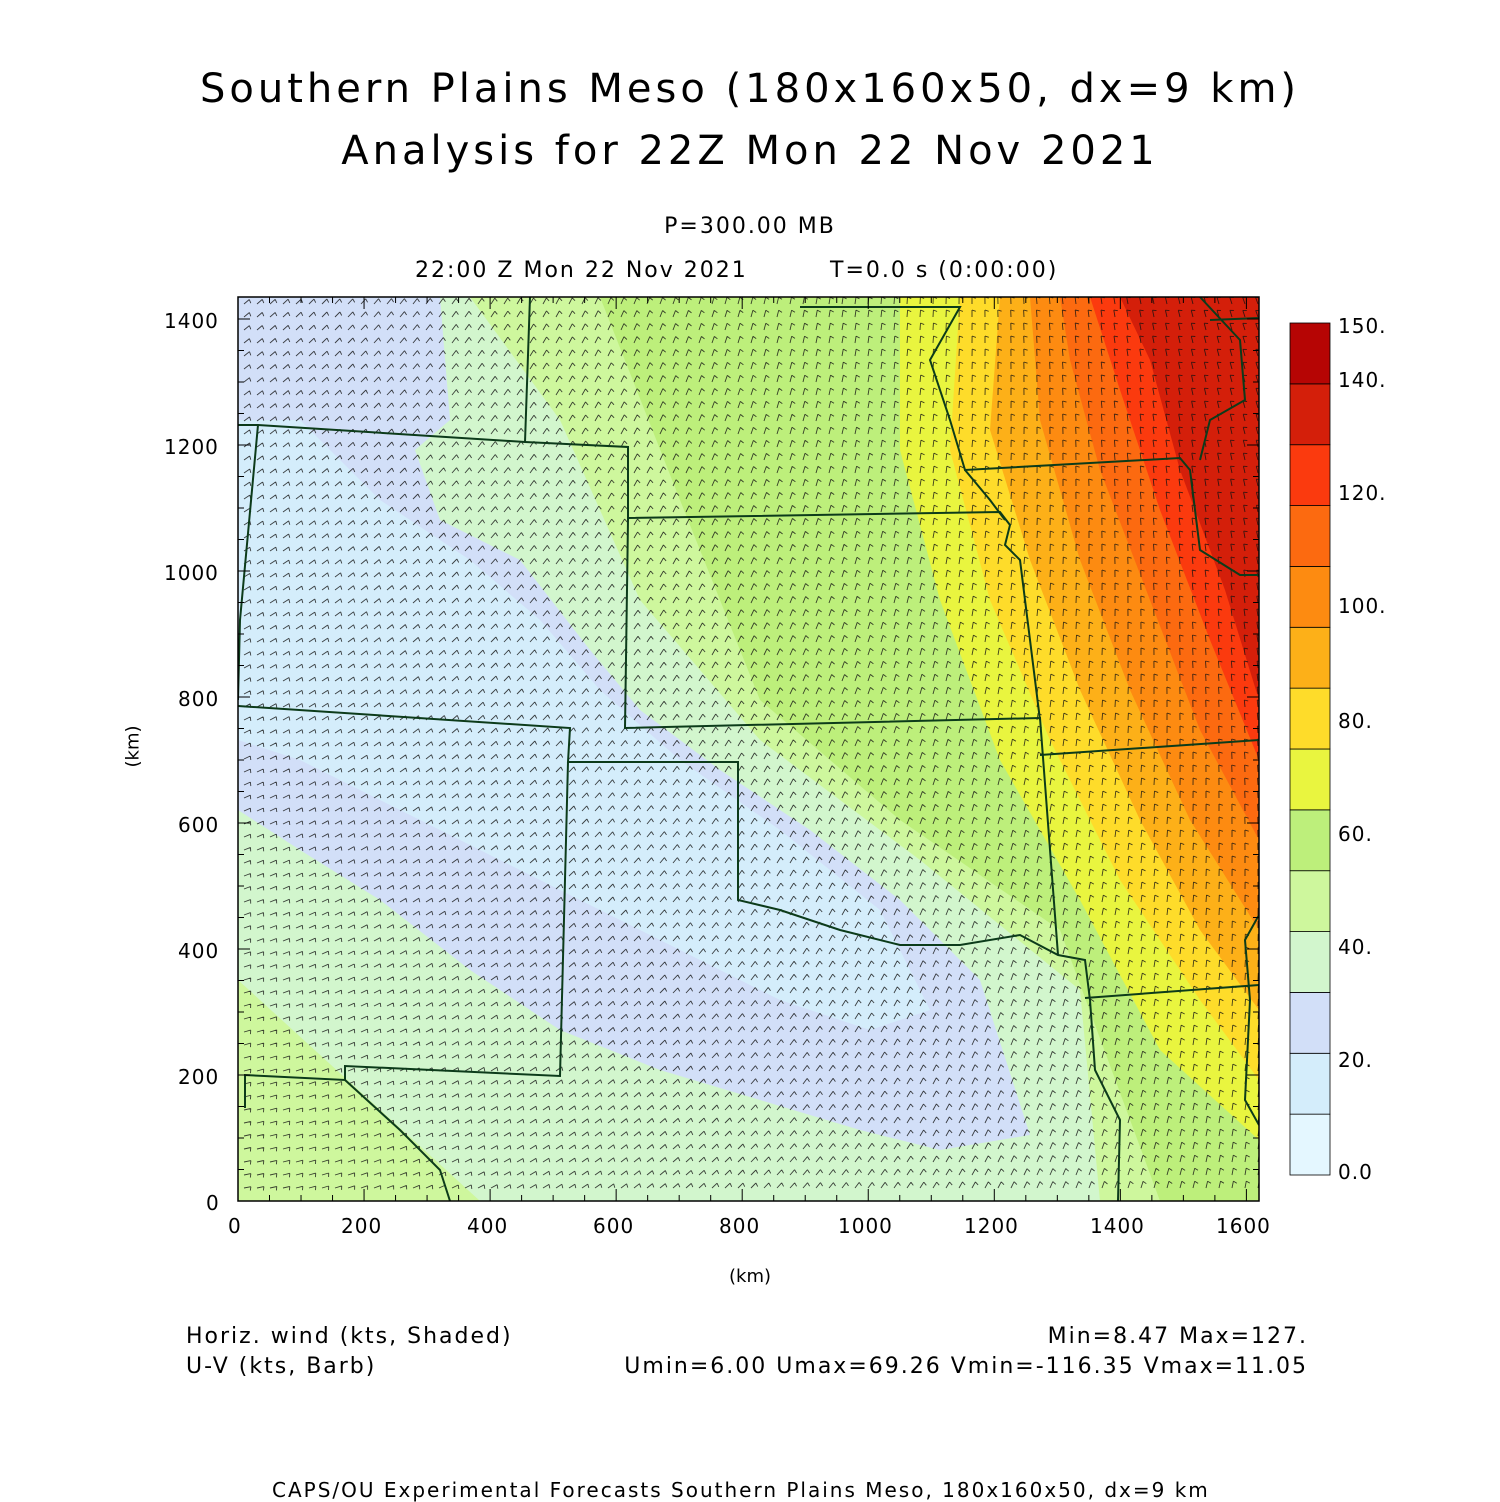 This screenshot has height=1502, width=1500. Describe the element at coordinates (191, 321) in the screenshot. I see `y-tick-label: 1400` at that location.